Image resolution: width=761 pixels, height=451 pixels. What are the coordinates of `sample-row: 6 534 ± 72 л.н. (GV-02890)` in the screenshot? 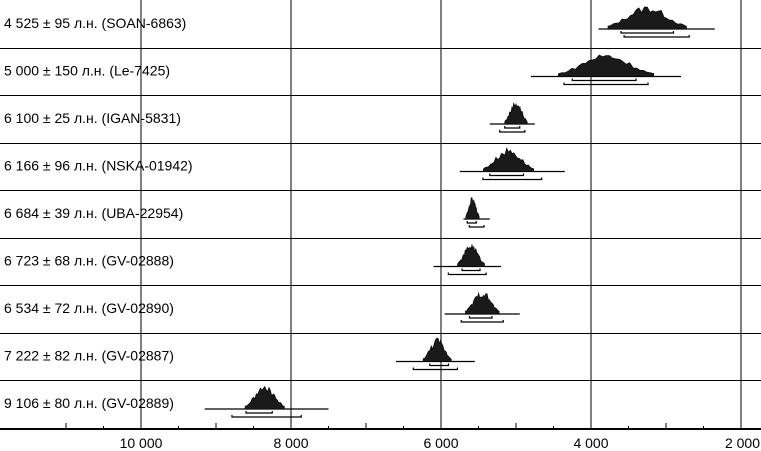 It's located at (262, 307).